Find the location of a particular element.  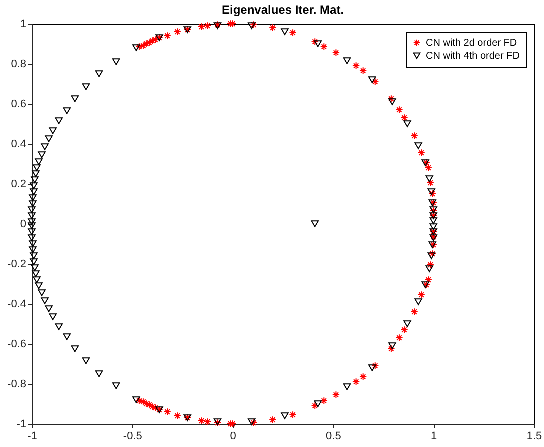

y-tick-label: 0 is located at coordinates (23, 224).